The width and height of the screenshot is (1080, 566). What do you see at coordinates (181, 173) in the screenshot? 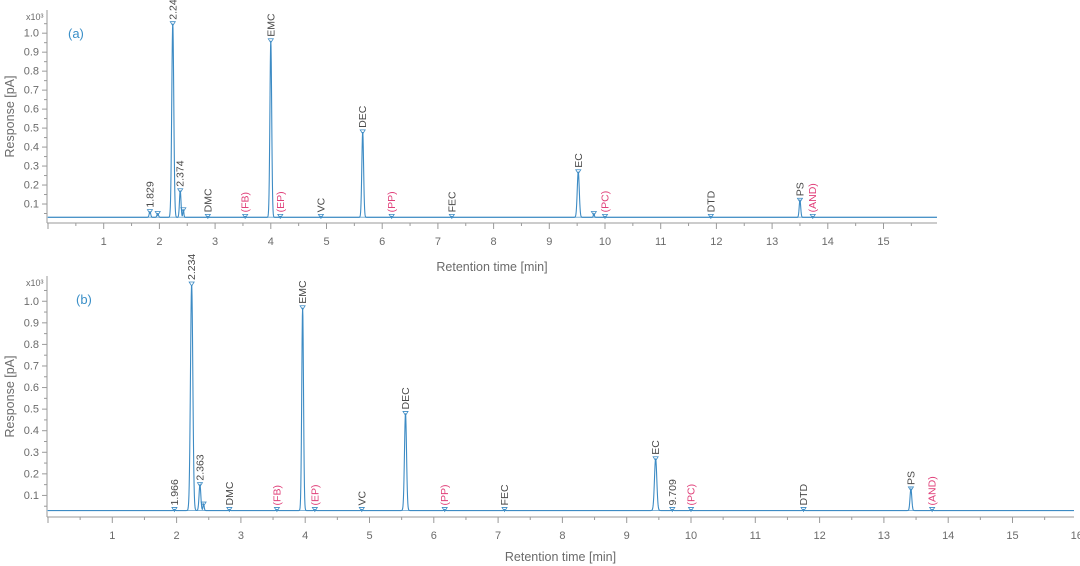
I see `peak-label: 2.374` at bounding box center [181, 173].